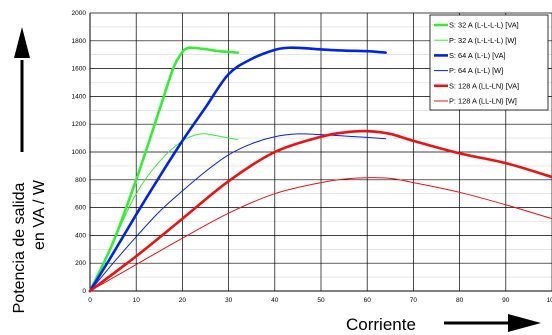  What do you see at coordinates (39, 214) in the screenshot?
I see `y-axis-label-line2: en VA / W` at bounding box center [39, 214].